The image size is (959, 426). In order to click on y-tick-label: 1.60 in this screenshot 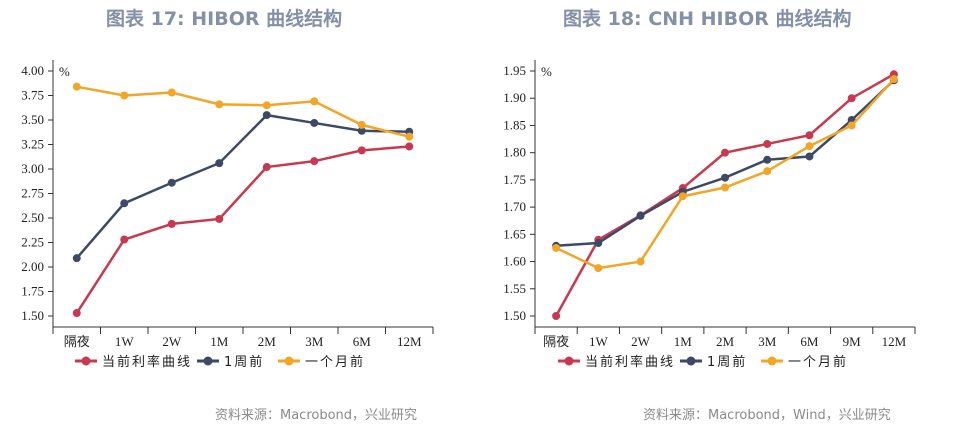, I will do `click(514, 261)`.